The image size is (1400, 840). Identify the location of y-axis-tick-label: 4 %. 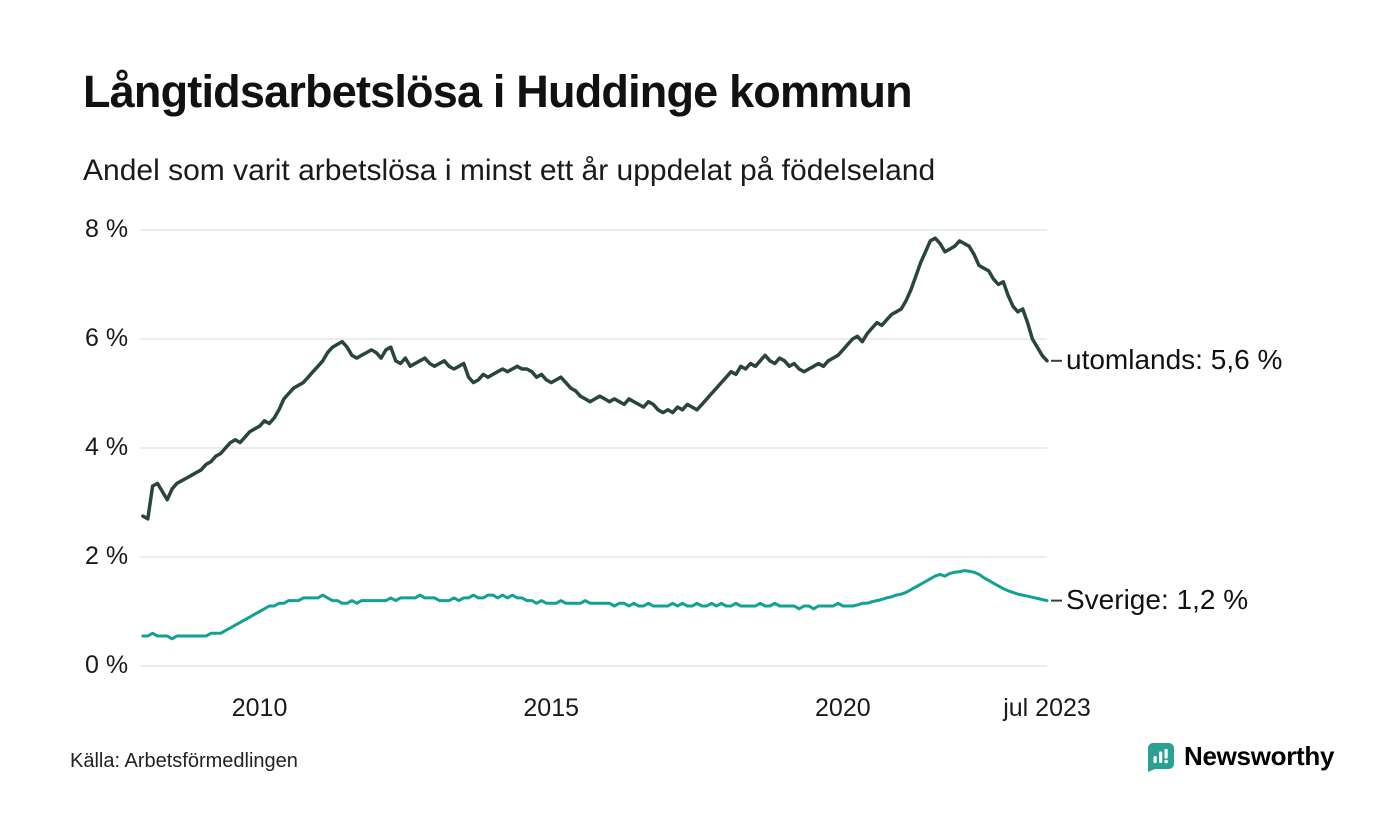
(107, 447).